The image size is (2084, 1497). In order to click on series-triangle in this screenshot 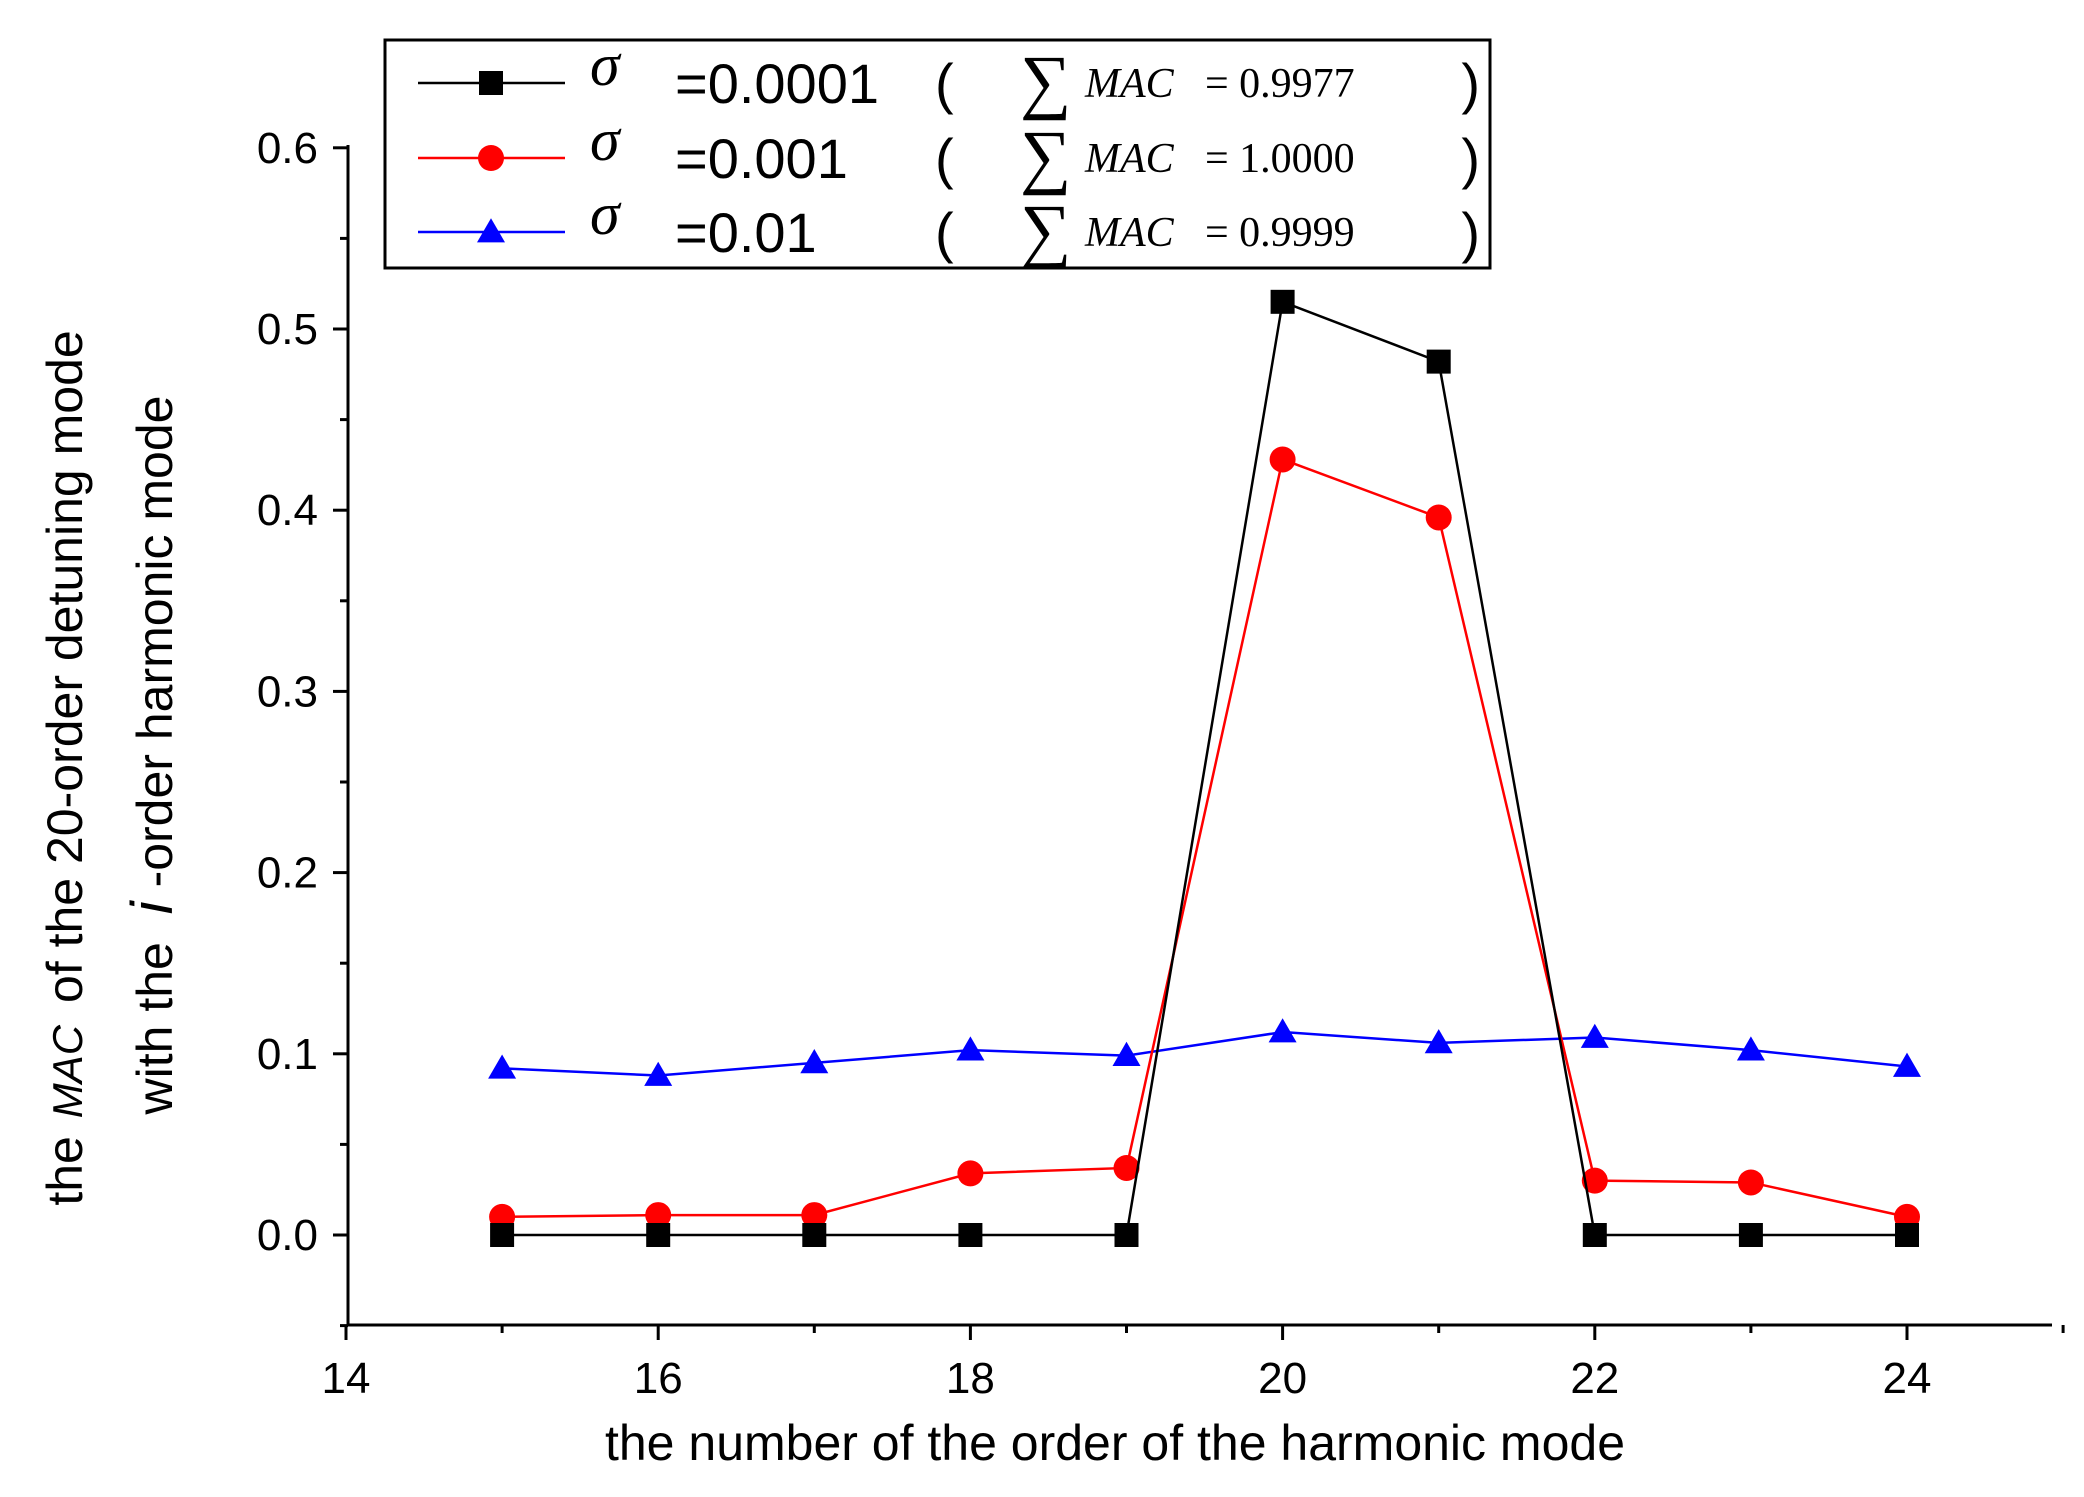, I will do `click(1204, 1052)`.